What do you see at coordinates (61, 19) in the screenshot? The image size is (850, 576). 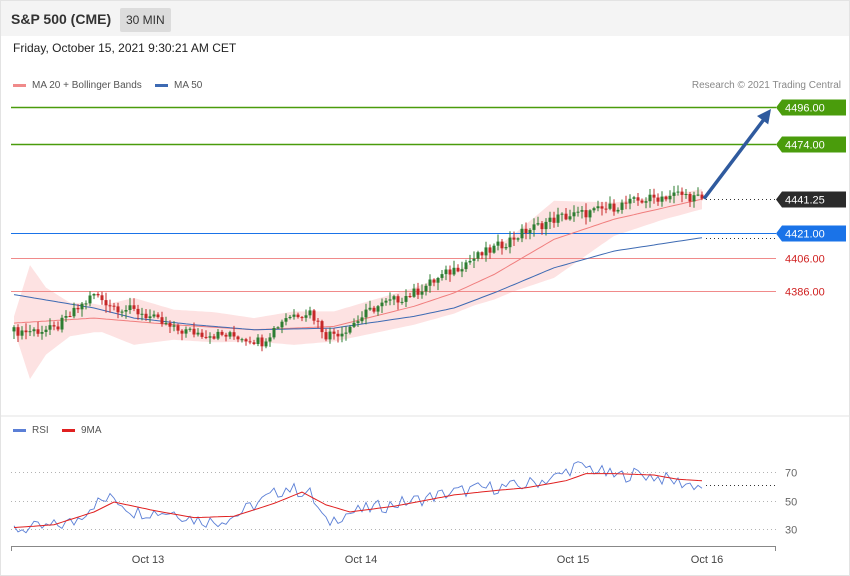 I see `symbol-title: S&P 500 (CME)` at bounding box center [61, 19].